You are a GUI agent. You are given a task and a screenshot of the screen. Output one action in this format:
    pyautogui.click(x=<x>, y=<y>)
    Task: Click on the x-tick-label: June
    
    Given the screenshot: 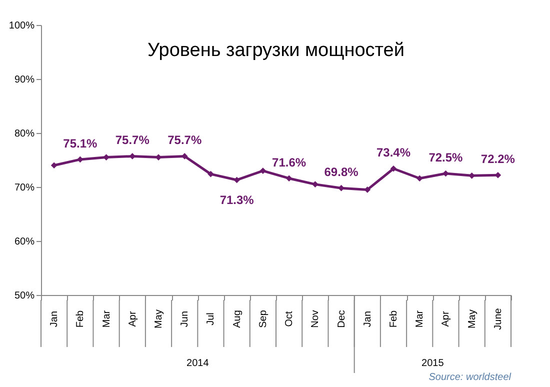 What is the action you would take?
    pyautogui.click(x=498, y=319)
    